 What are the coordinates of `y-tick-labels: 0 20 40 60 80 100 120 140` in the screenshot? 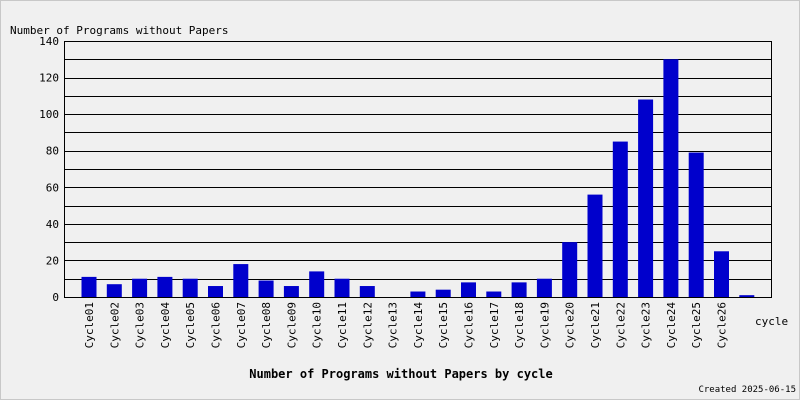 It's located at (49, 169).